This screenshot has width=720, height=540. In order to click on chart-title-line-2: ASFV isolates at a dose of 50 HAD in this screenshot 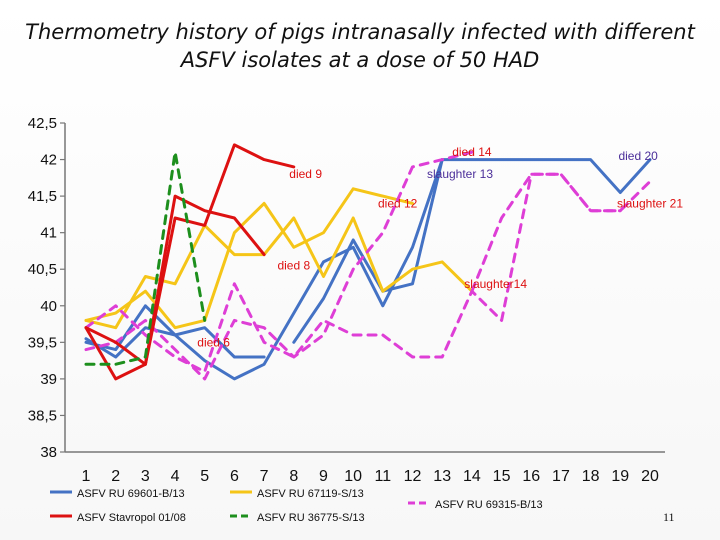, I will do `click(360, 60)`.